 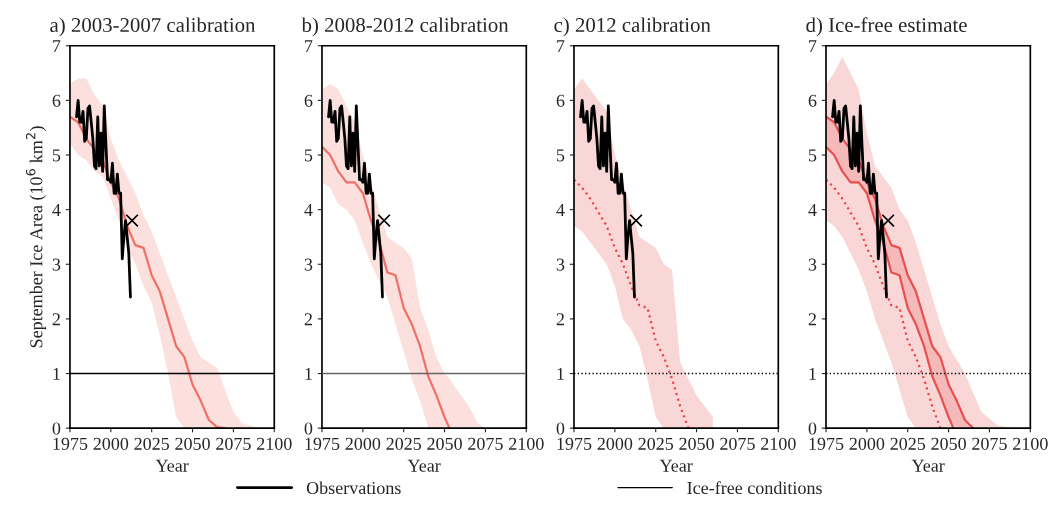 What do you see at coordinates (754, 488) in the screenshot?
I see `legend-label: Ice-free conditions` at bounding box center [754, 488].